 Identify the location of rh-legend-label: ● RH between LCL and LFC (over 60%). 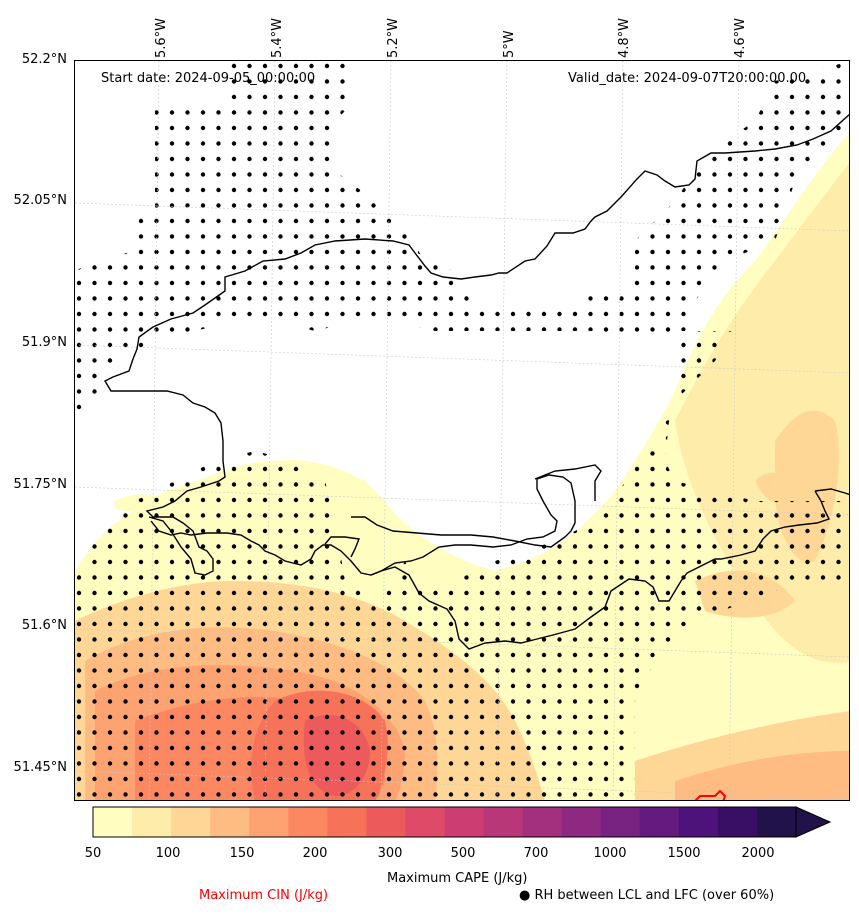
(647, 895).